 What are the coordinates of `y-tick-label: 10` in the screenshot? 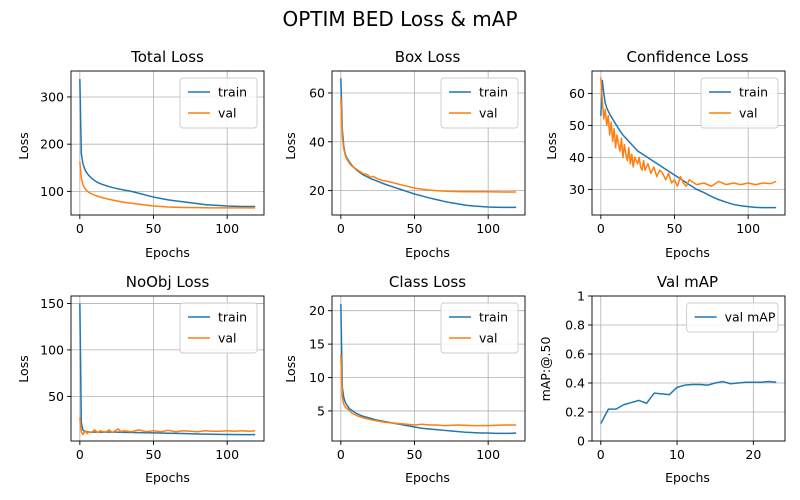 It's located at (317, 377).